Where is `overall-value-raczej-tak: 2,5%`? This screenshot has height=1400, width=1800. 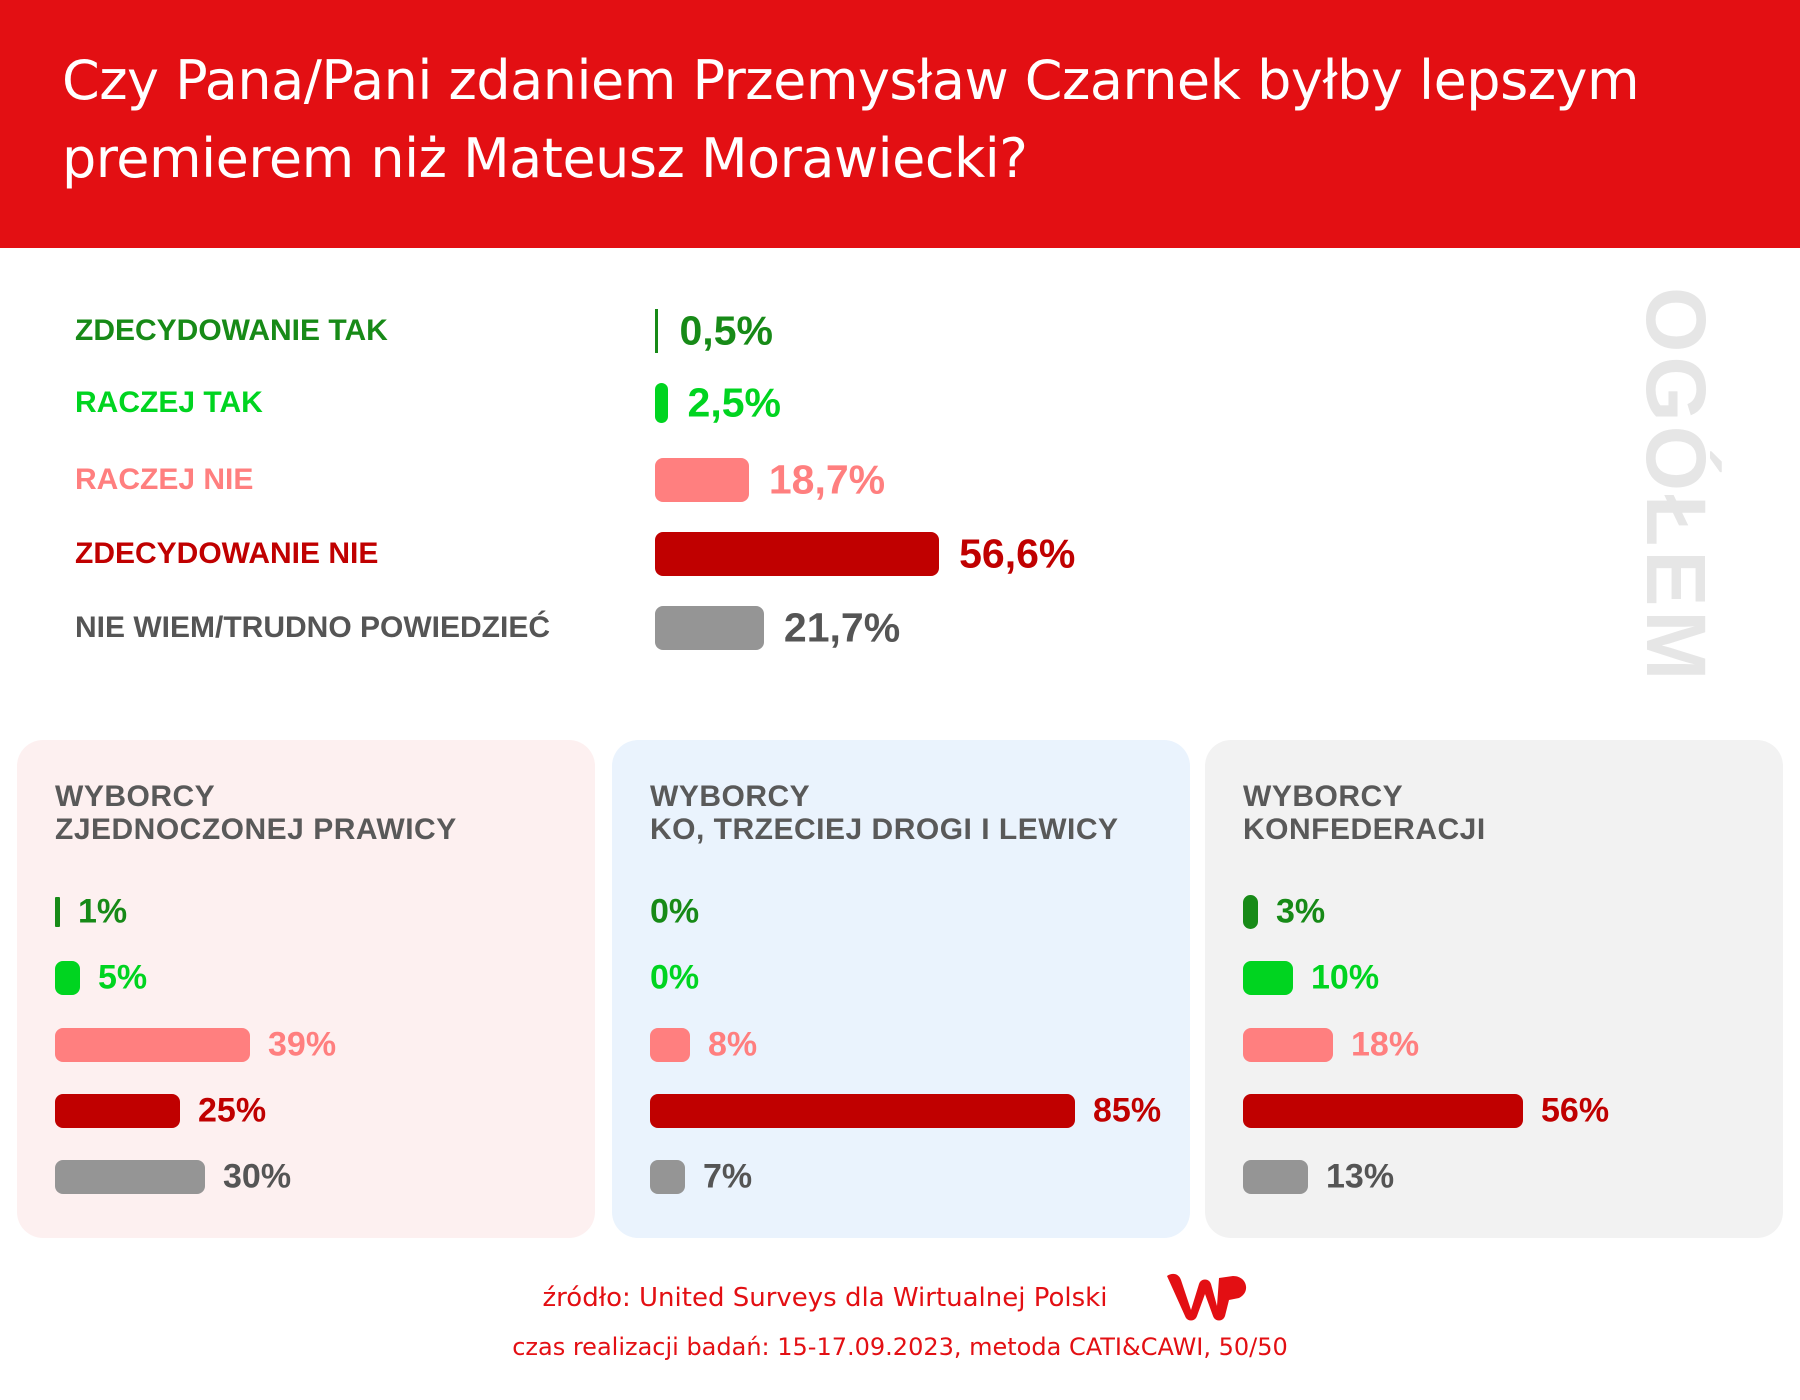 overall-value-raczej-tak: 2,5% is located at coordinates (734, 402).